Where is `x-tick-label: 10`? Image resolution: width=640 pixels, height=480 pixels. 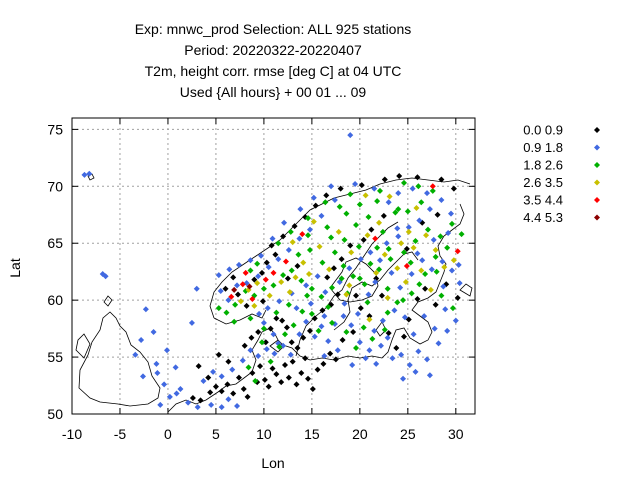 x-tick-label: 10 is located at coordinates (264, 434).